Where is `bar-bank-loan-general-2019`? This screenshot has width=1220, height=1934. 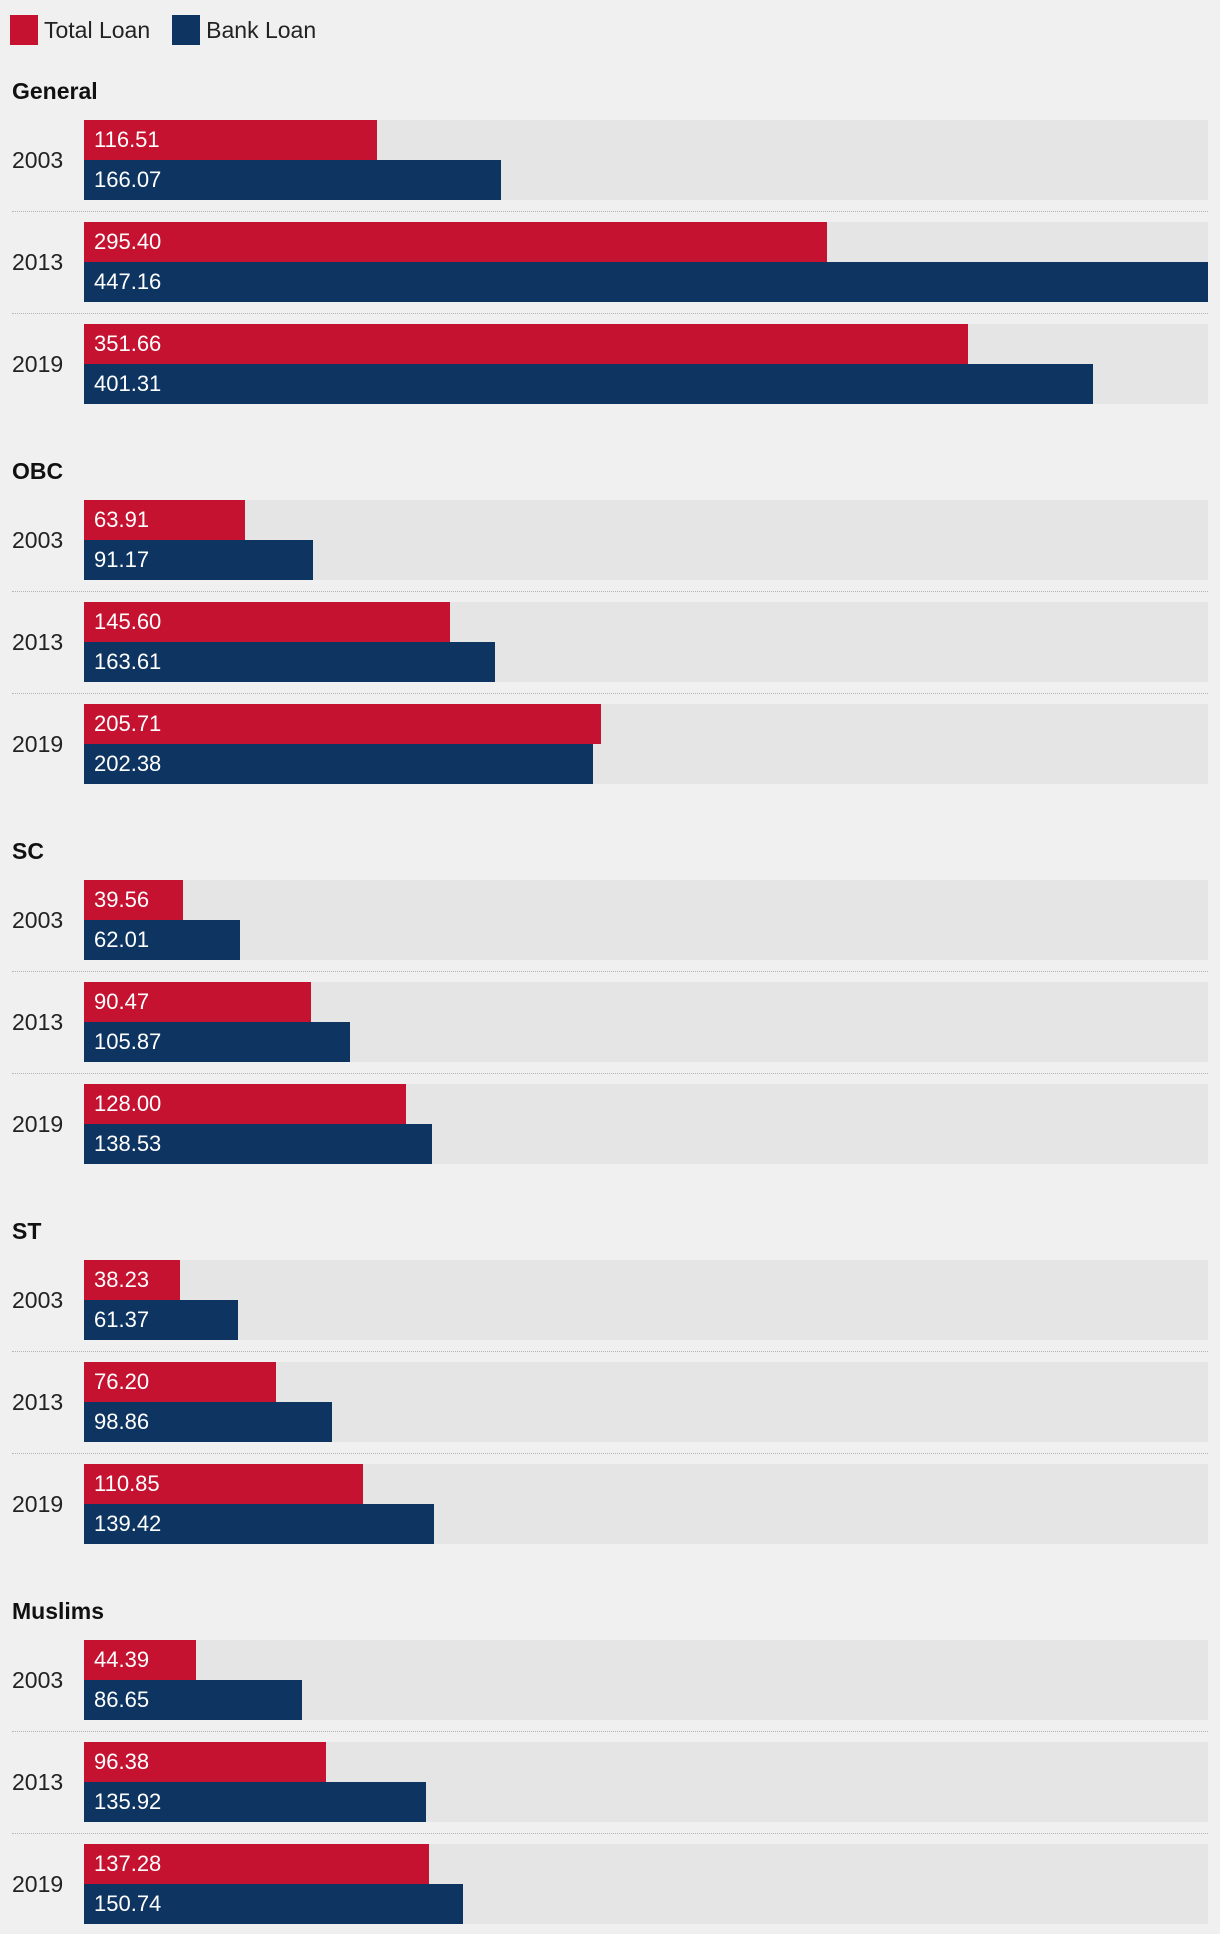 bar-bank-loan-general-2019 is located at coordinates (588, 384).